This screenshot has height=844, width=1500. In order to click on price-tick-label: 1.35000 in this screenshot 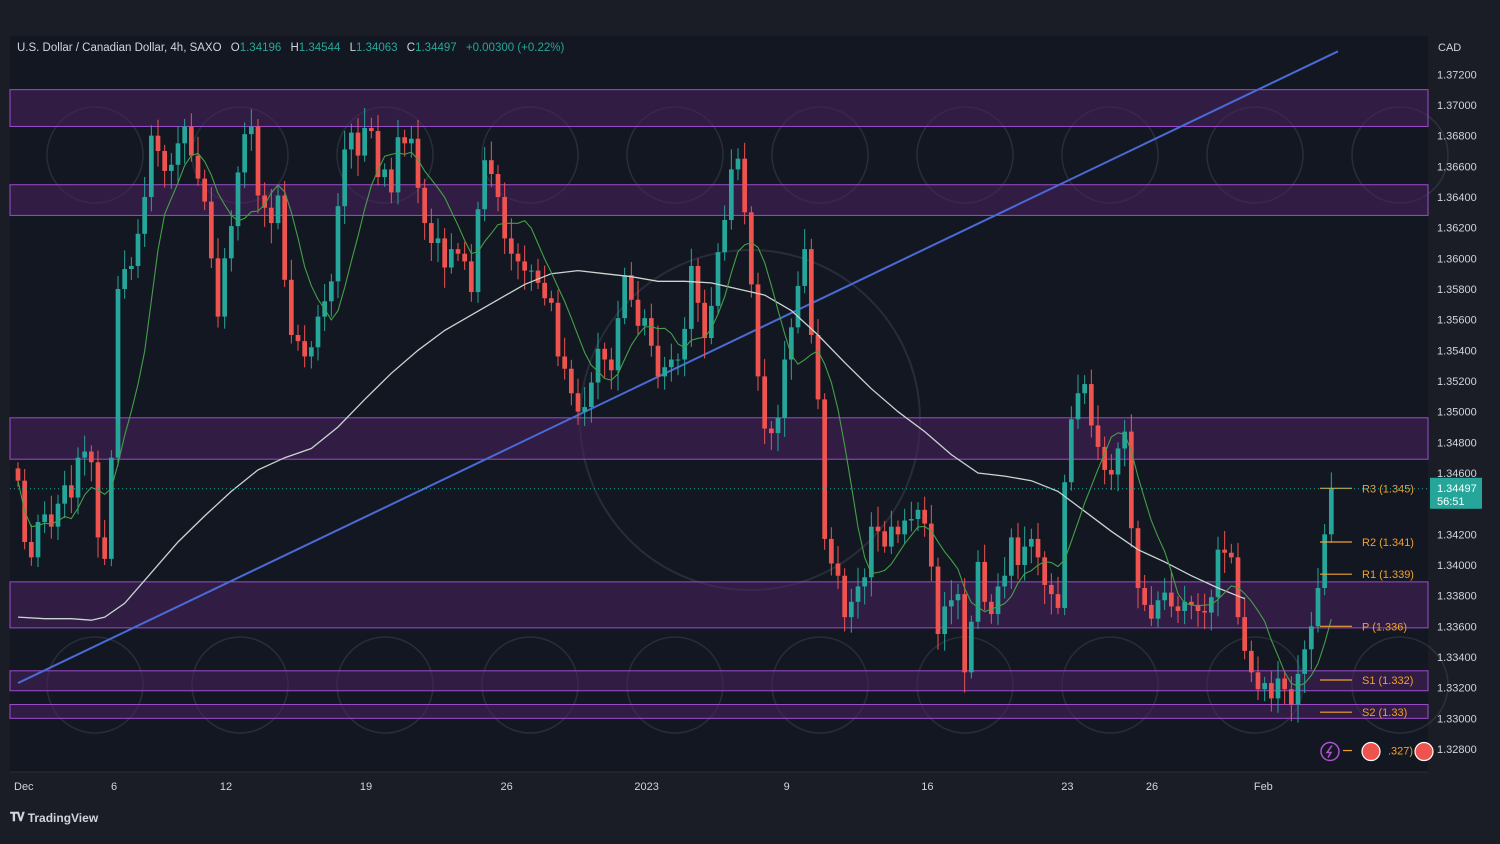, I will do `click(1457, 413)`.